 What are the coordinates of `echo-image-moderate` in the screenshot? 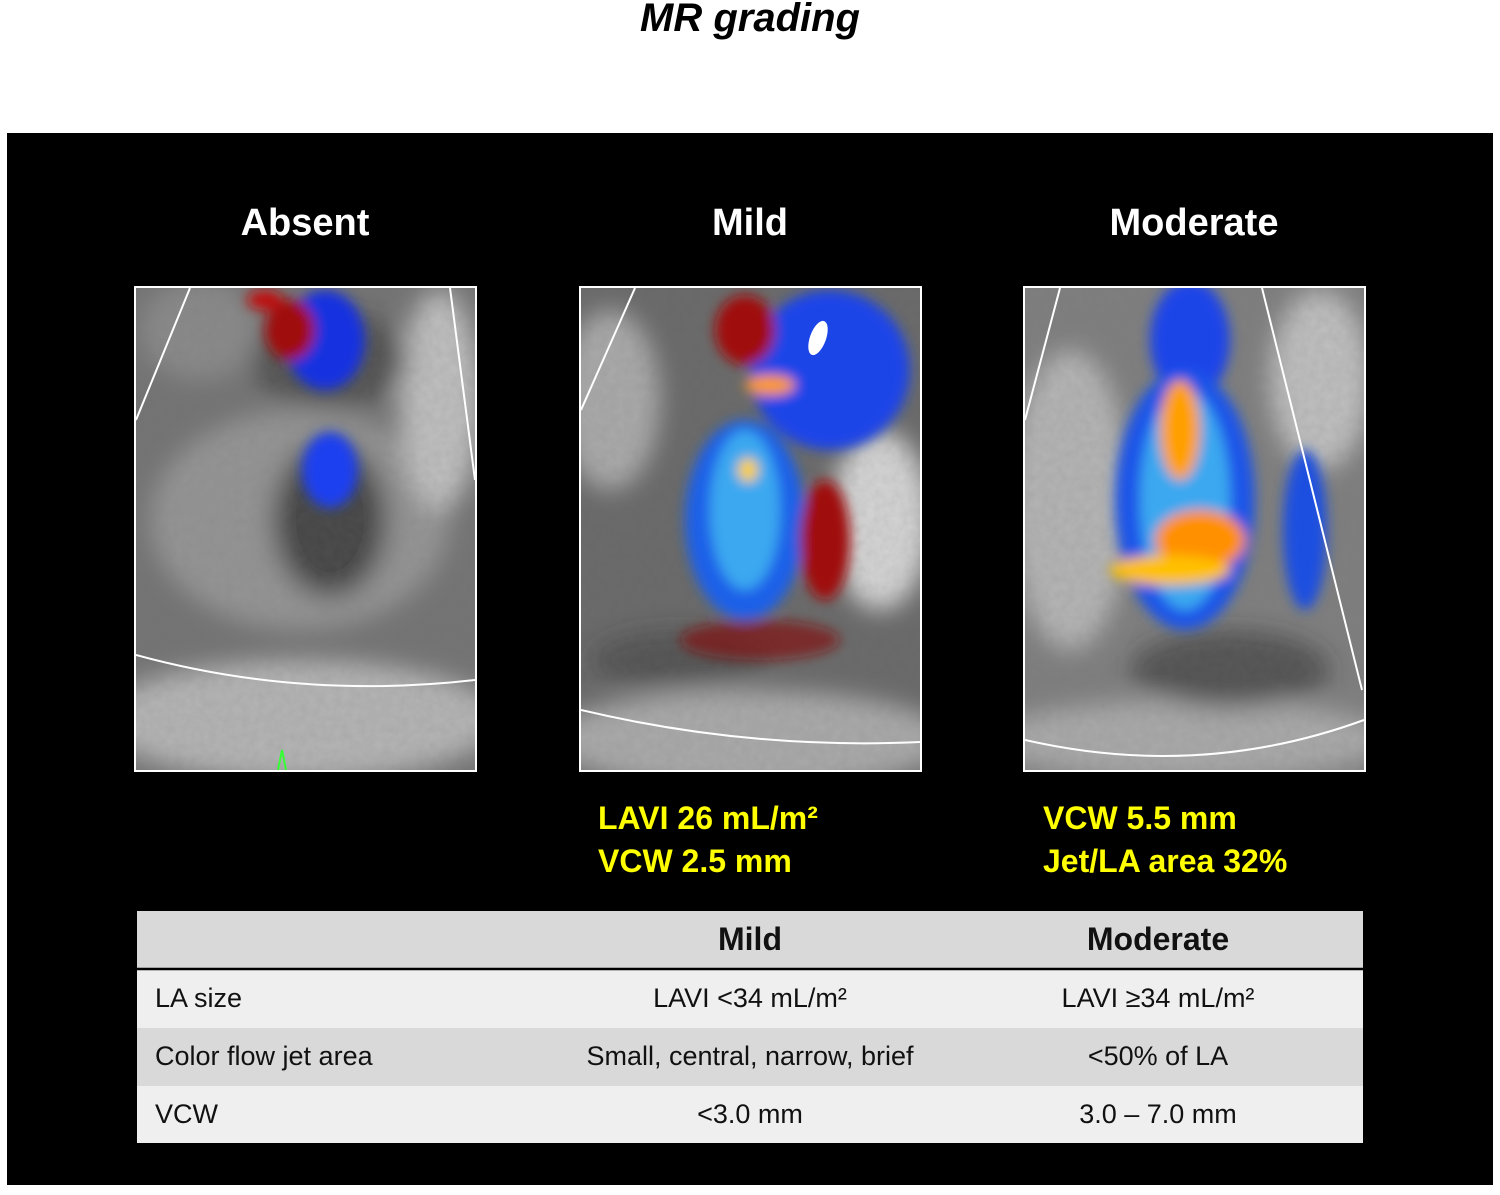 It's located at (1194, 529).